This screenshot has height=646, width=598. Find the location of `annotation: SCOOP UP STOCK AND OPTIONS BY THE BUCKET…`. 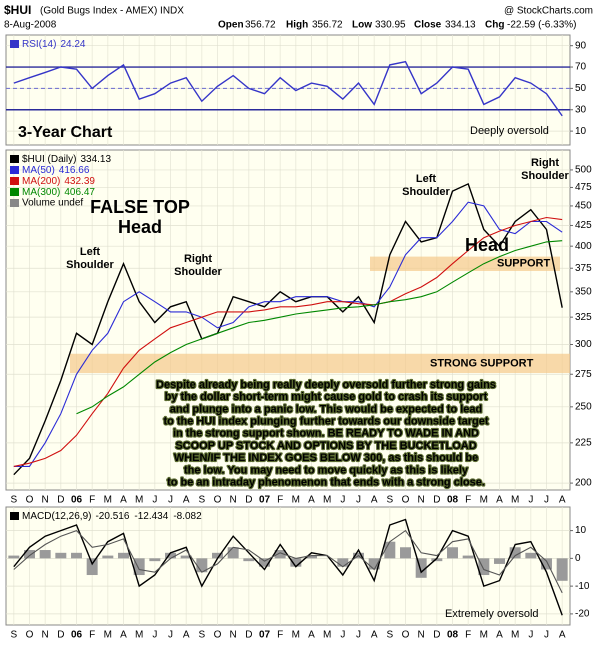

annotation: SCOOP UP STOCK AND OPTIONS BY THE BUCKET… is located at coordinates (325, 446).